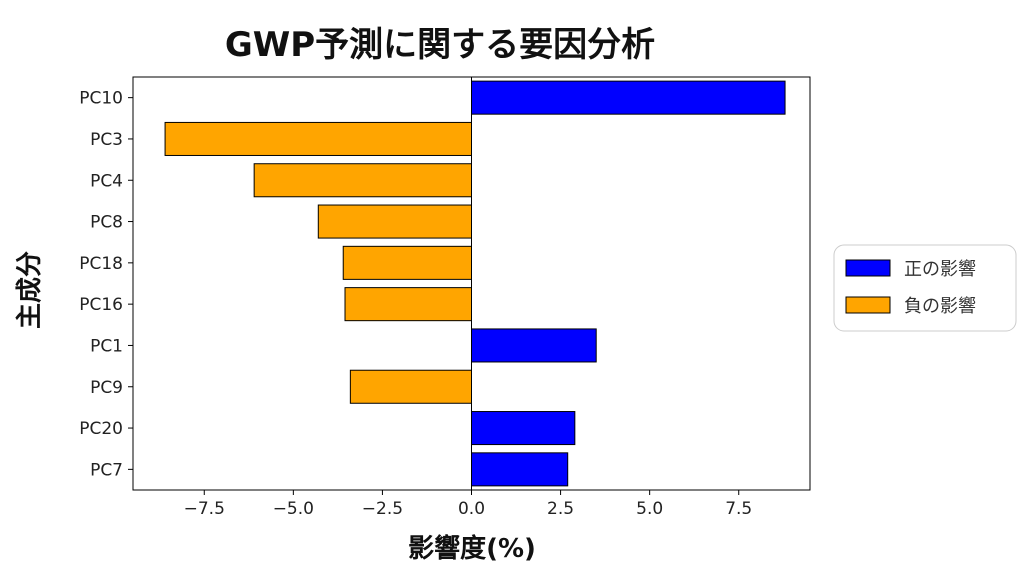 The height and width of the screenshot is (583, 1024). Describe the element at coordinates (204, 509) in the screenshot. I see `x-tick-label: −7.5` at that location.